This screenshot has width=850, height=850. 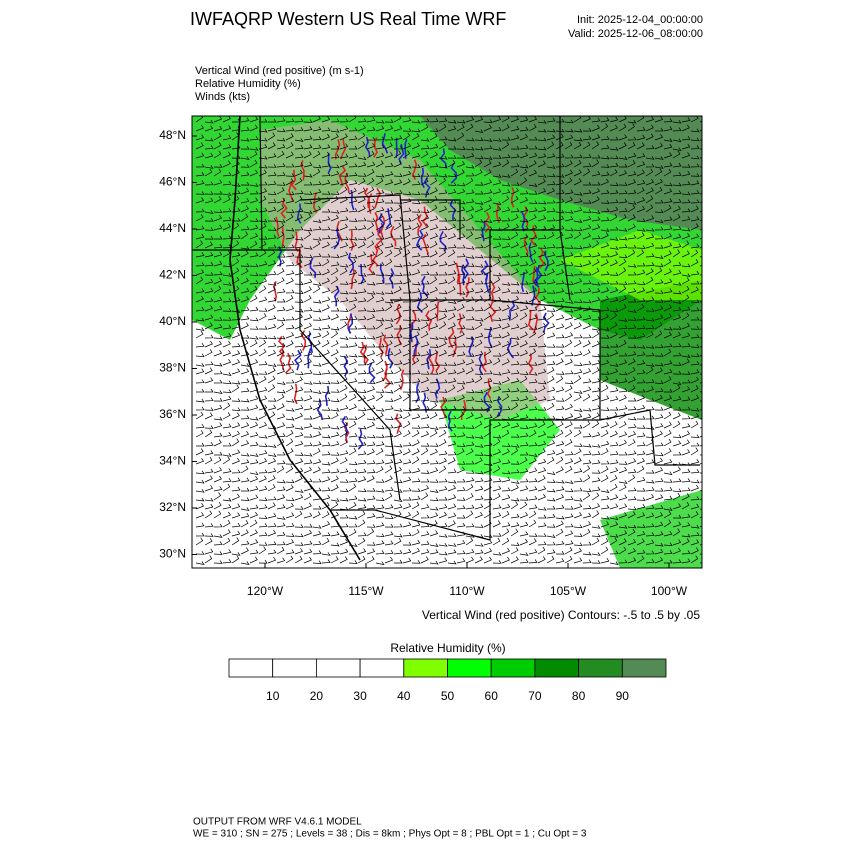 What do you see at coordinates (172, 461) in the screenshot?
I see `lat-label: 34°N` at bounding box center [172, 461].